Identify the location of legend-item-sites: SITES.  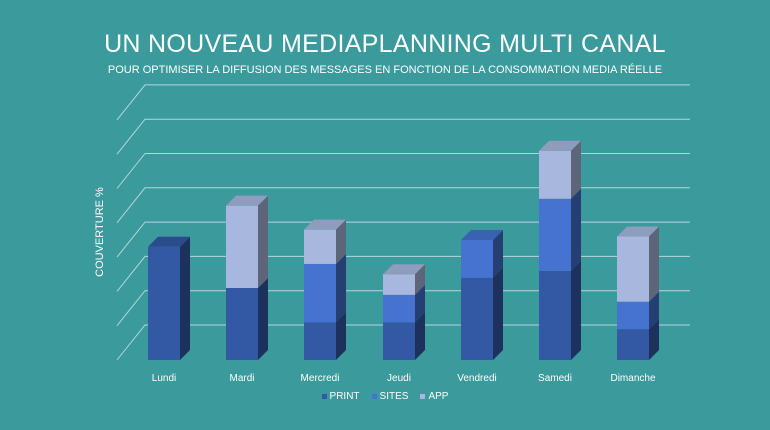
(390, 396).